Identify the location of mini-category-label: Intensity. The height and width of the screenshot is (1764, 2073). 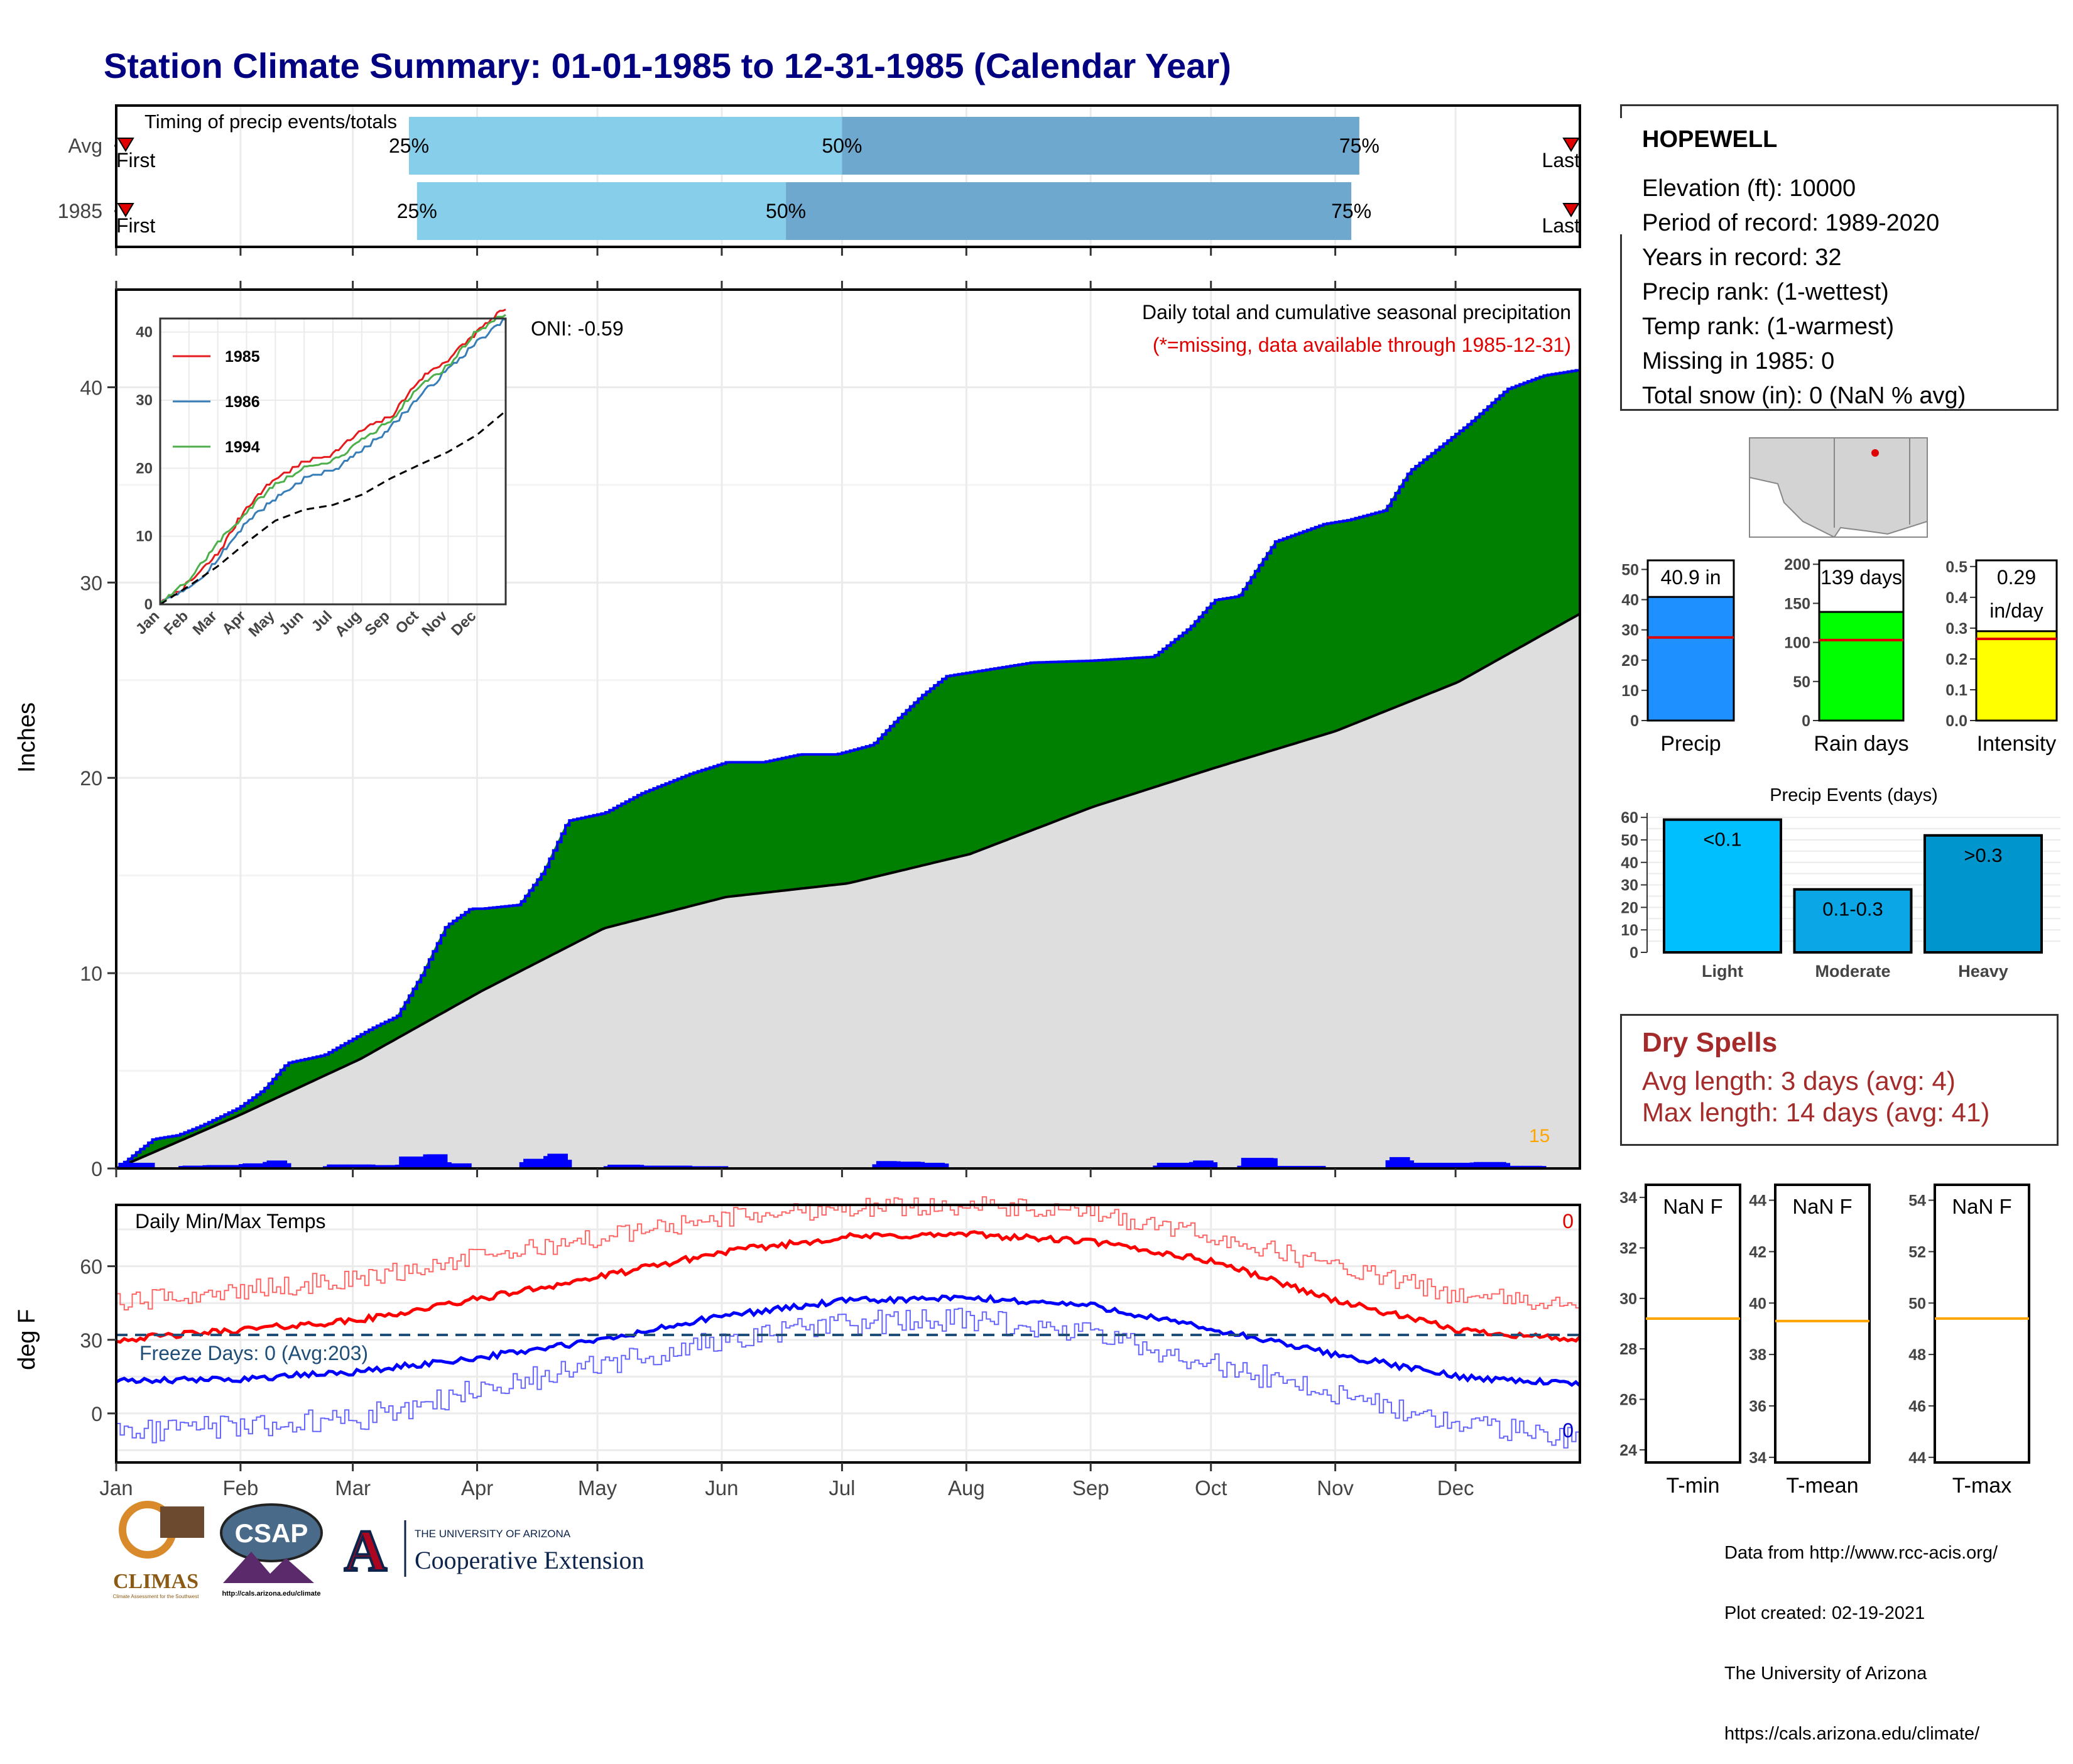
(2017, 744).